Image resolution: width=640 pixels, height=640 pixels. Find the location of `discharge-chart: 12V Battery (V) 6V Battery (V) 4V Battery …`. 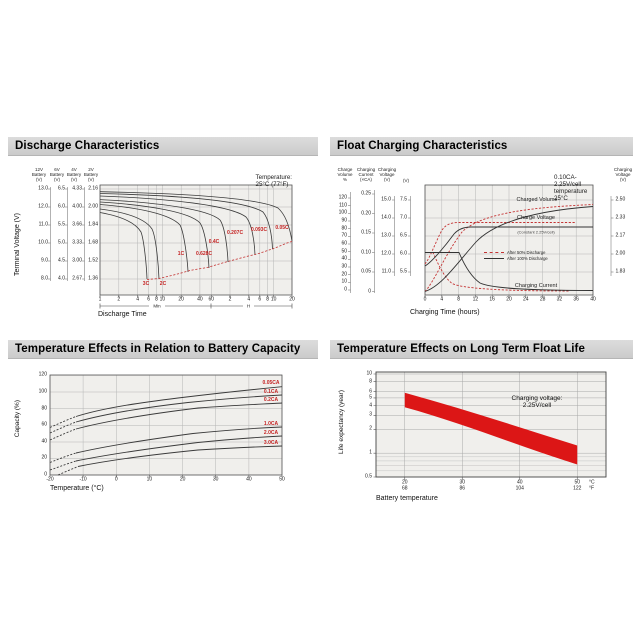

discharge-chart: 12V Battery (V) 6V Battery (V) 4V Battery … is located at coordinates (159, 247).